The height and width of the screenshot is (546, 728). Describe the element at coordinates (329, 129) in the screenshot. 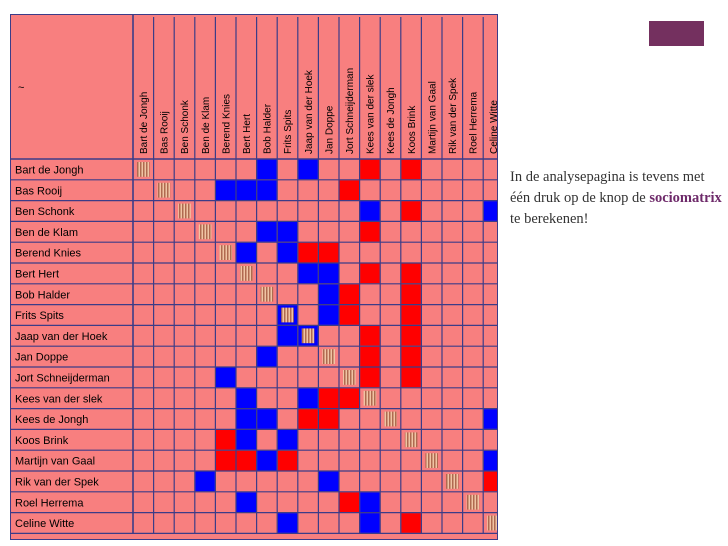

I see `column-label: Jan Doppe` at that location.